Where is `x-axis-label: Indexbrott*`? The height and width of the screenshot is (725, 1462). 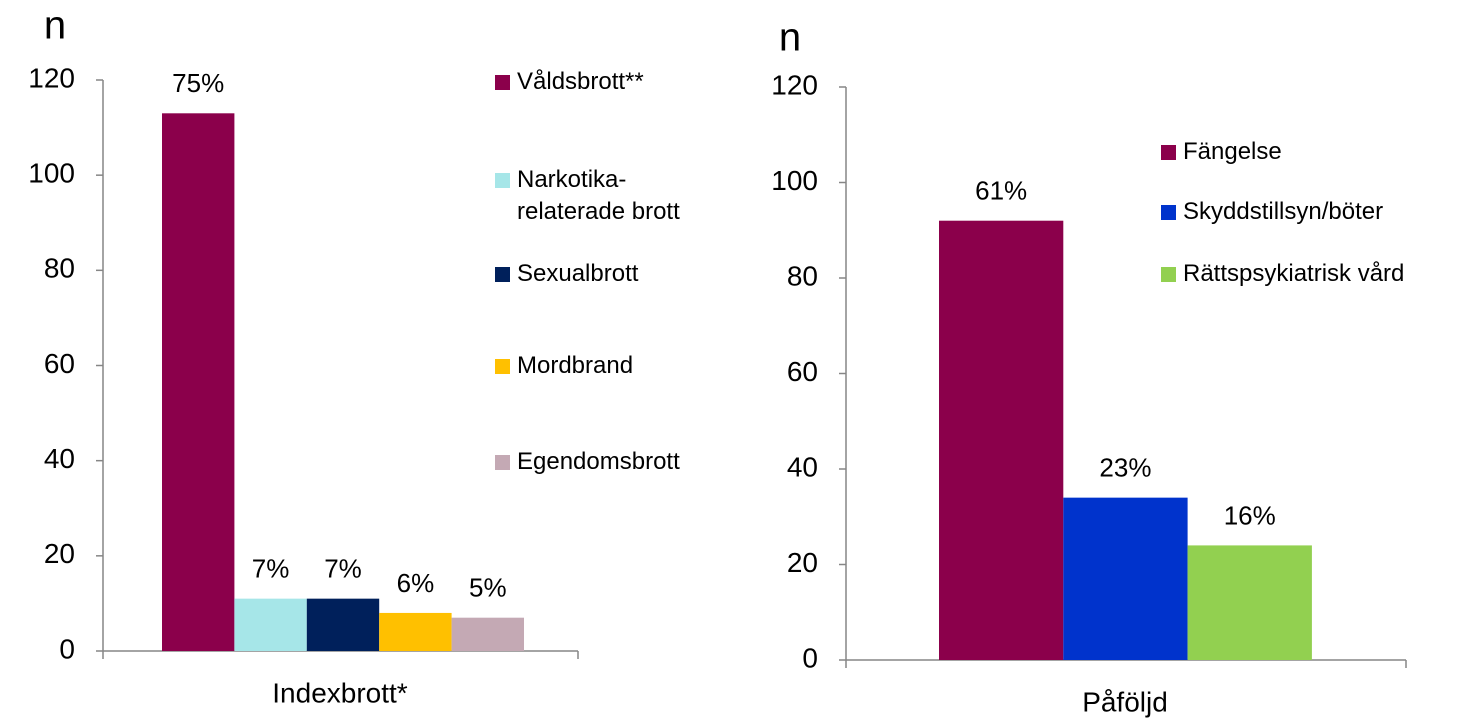 x-axis-label: Indexbrott* is located at coordinates (340, 692).